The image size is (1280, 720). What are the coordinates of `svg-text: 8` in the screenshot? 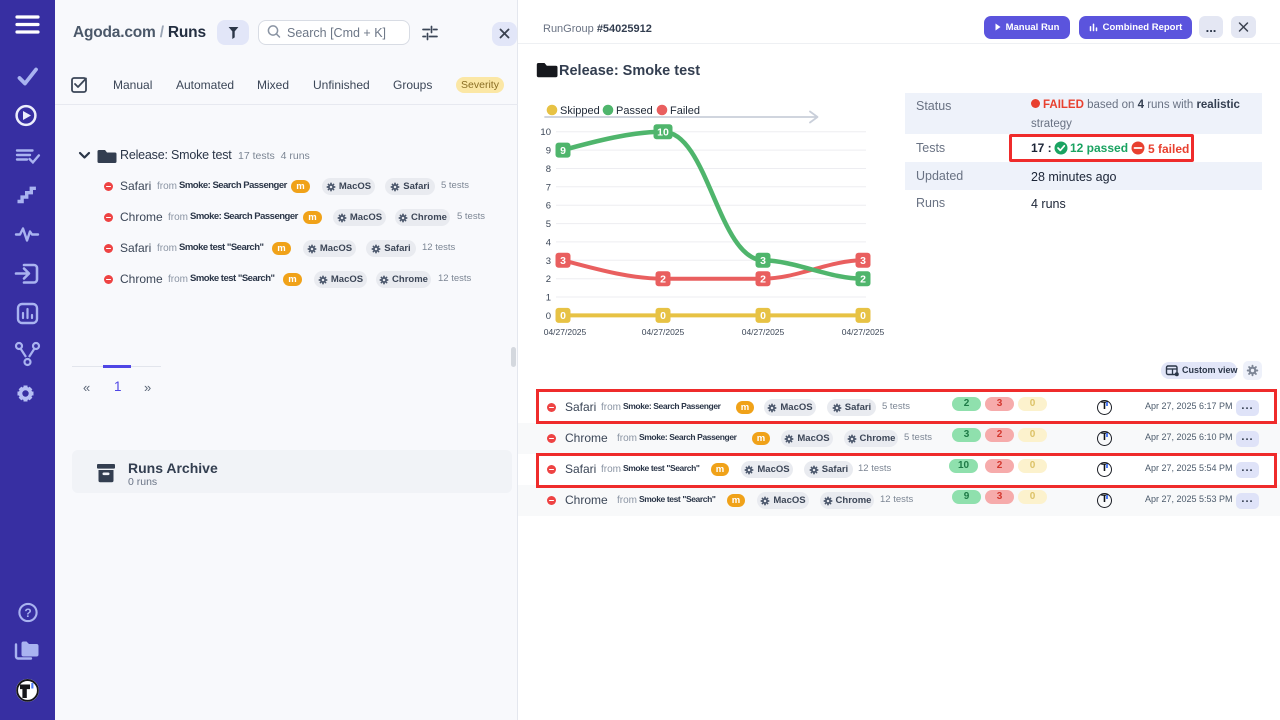 It's located at (548, 169).